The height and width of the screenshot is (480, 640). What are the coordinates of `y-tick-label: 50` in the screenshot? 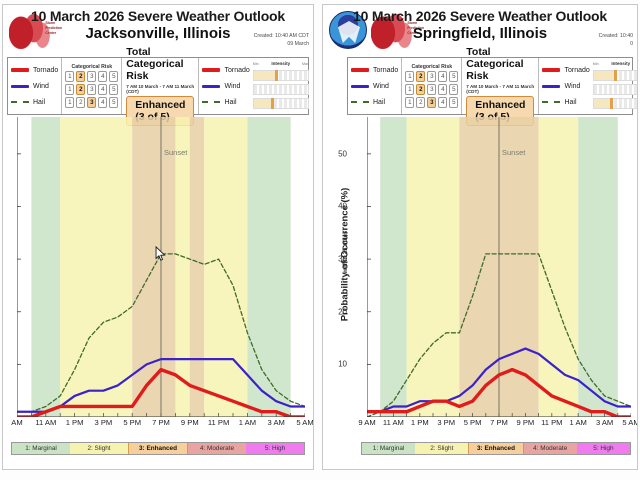 It's located at (342, 154).